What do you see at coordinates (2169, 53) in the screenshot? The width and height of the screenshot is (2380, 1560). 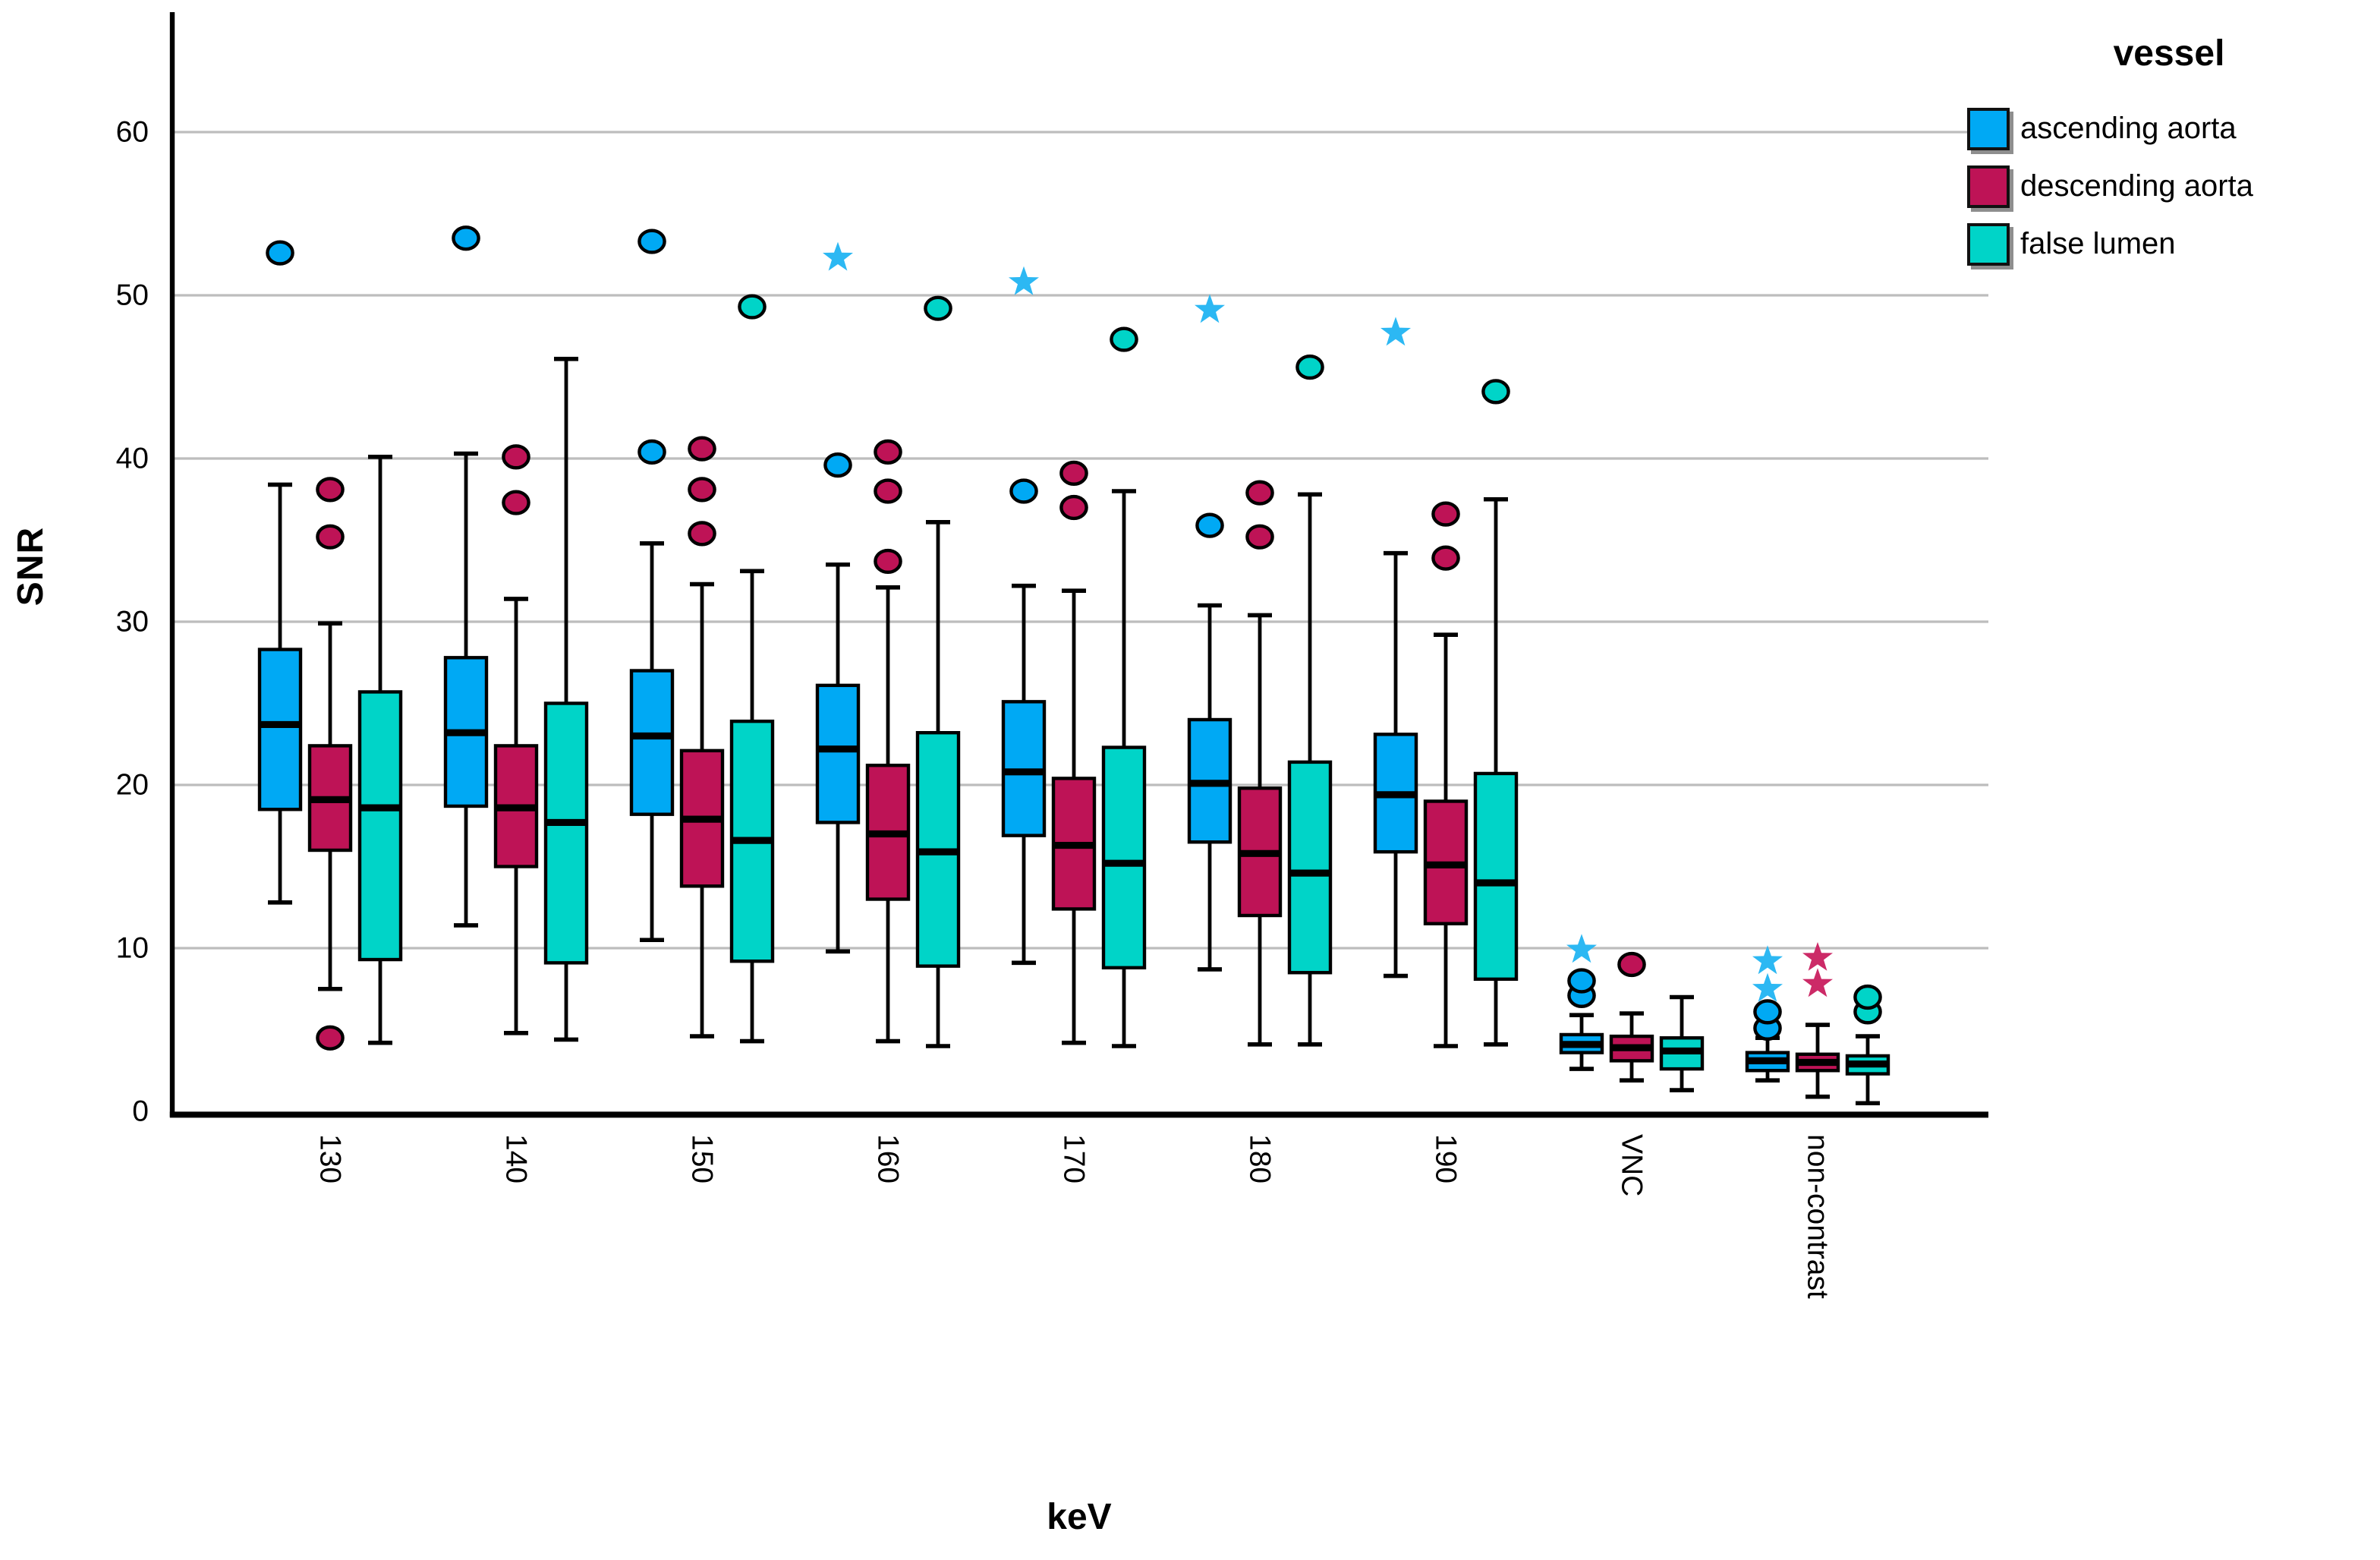 I see `legend-title: vessel` at bounding box center [2169, 53].